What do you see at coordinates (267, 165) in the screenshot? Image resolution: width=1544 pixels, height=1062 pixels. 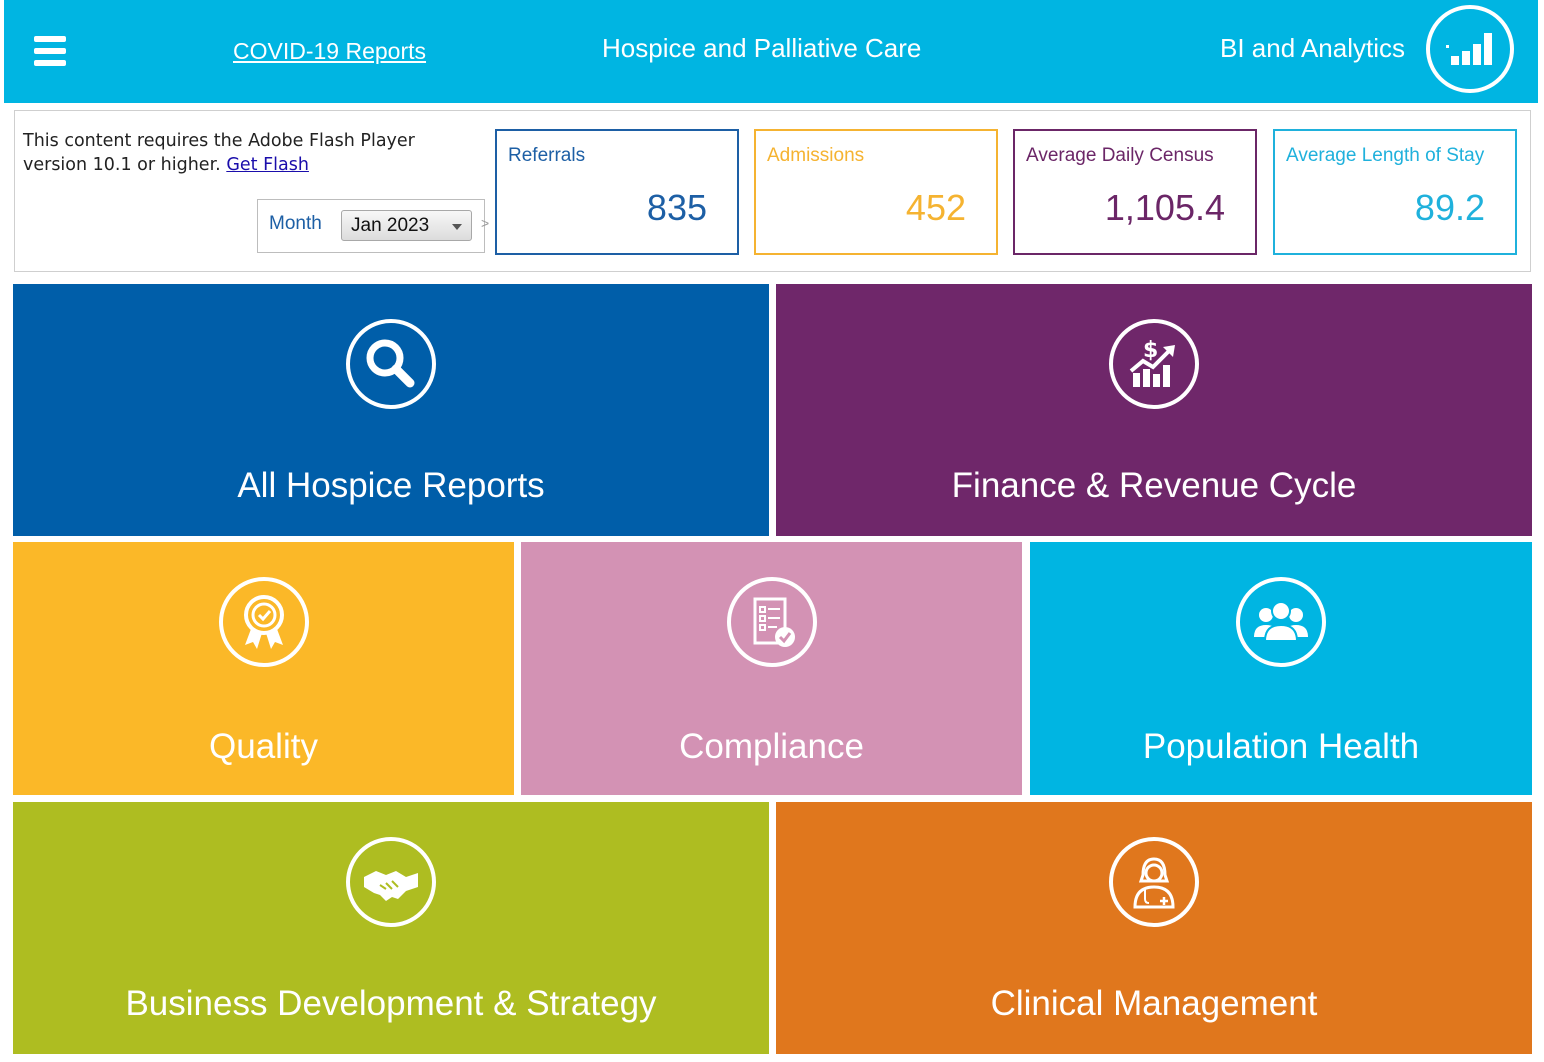 I see `get-flash-link: Get Flash` at bounding box center [267, 165].